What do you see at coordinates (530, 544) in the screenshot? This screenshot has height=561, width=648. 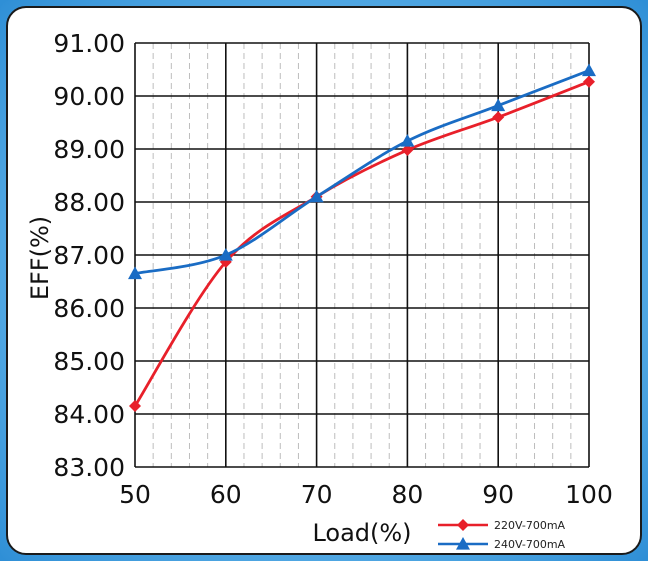 I see `legend-label: 240V-700mA` at bounding box center [530, 544].